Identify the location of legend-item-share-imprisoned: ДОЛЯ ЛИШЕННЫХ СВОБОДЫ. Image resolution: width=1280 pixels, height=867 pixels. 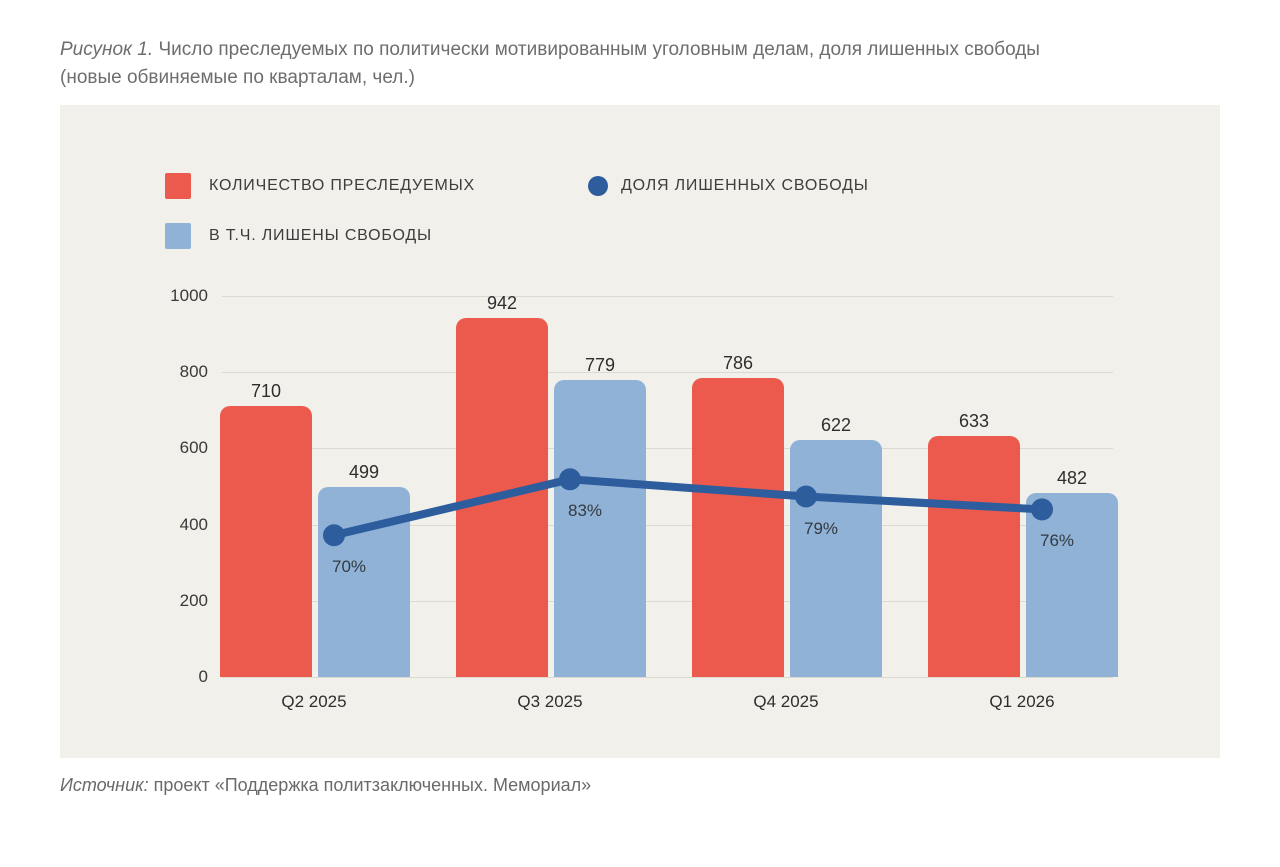
(728, 186).